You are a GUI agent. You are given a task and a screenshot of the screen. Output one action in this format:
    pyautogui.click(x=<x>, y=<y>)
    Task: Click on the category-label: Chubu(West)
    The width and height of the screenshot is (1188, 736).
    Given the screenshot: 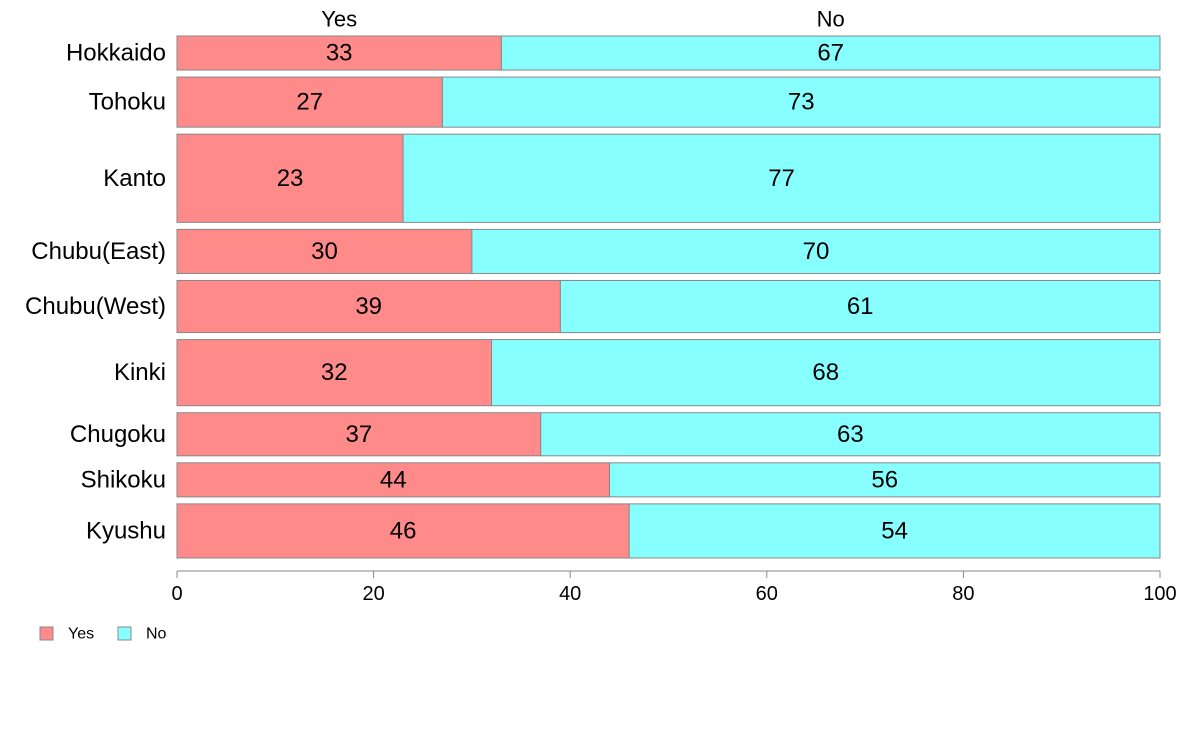 What is the action you would take?
    pyautogui.click(x=95, y=306)
    